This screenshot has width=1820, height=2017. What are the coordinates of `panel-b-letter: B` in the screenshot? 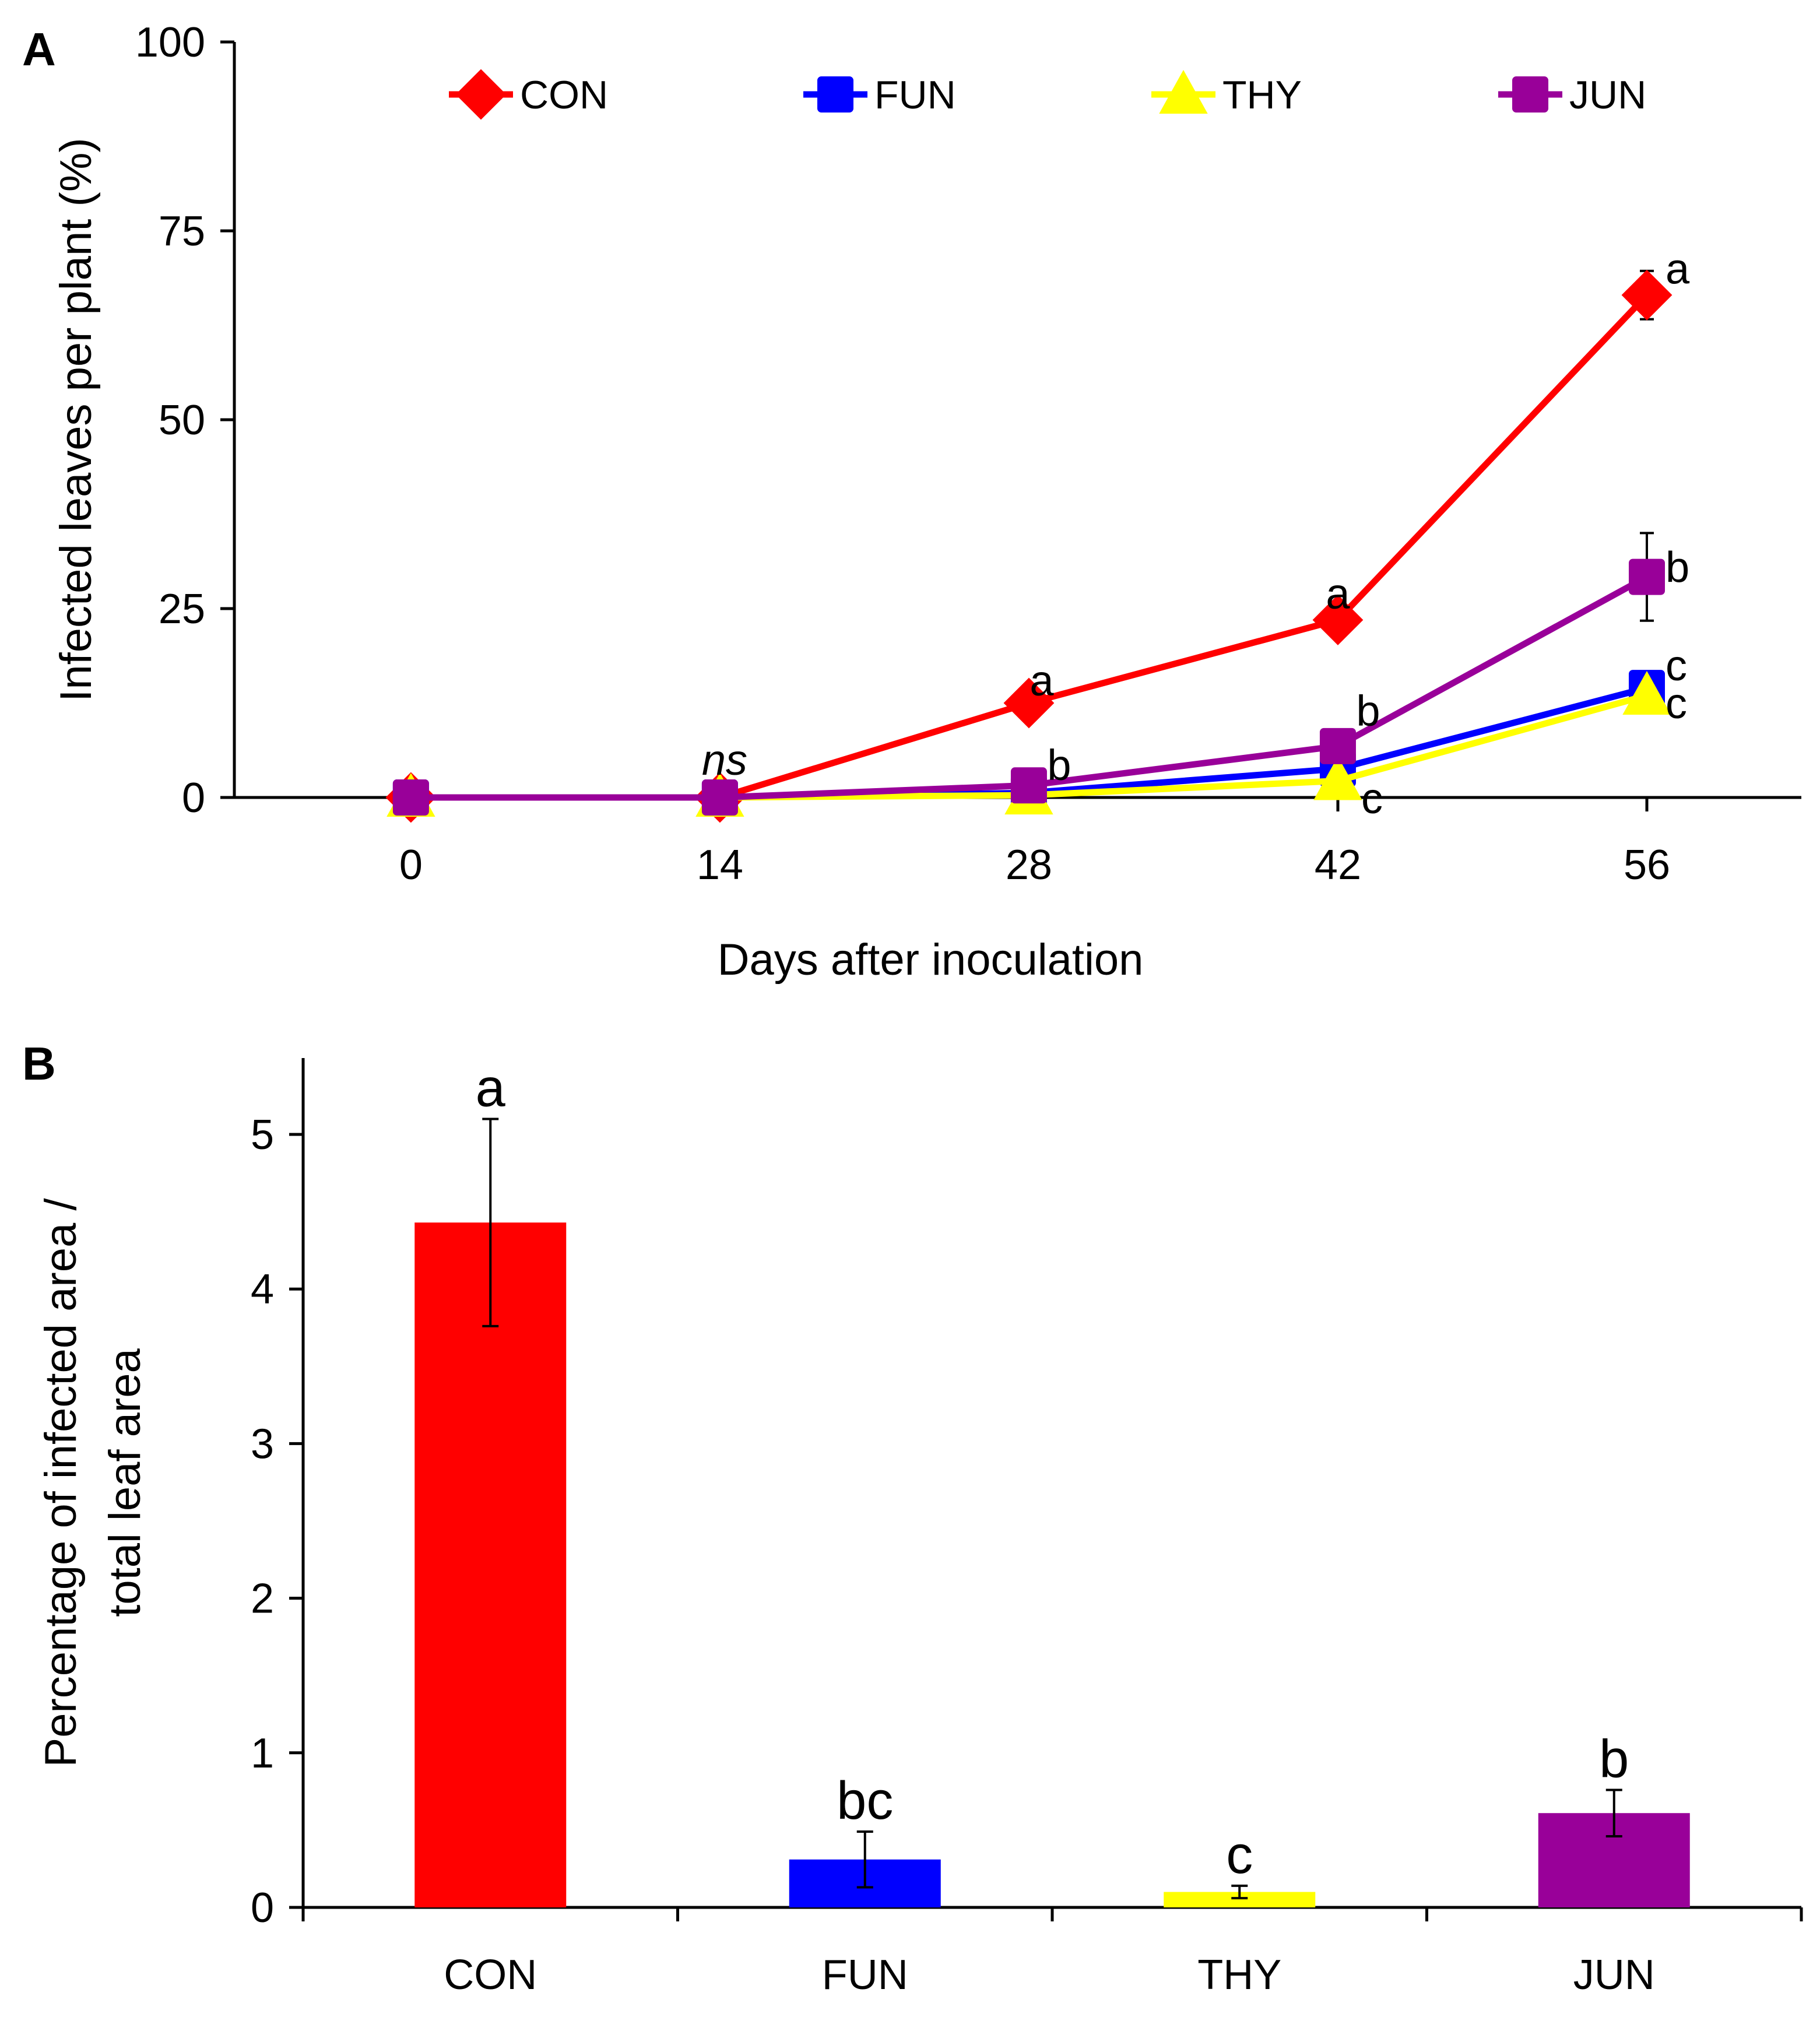 It's located at (39, 1064).